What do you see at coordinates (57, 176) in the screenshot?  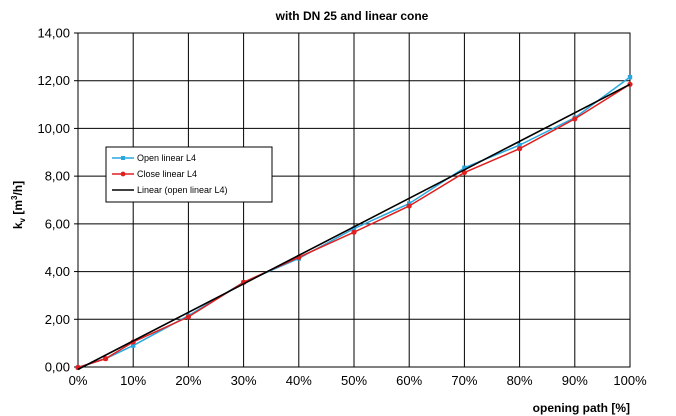 I see `y-tick-label: 8,00` at bounding box center [57, 176].